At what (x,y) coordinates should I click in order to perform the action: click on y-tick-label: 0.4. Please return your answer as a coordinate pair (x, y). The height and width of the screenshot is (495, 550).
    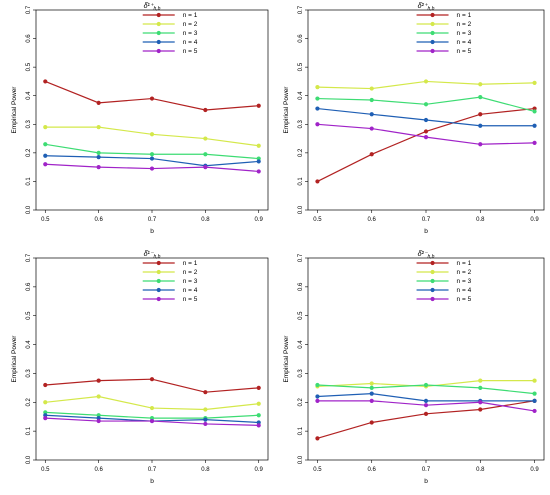
    Looking at the image, I should click on (29, 95).